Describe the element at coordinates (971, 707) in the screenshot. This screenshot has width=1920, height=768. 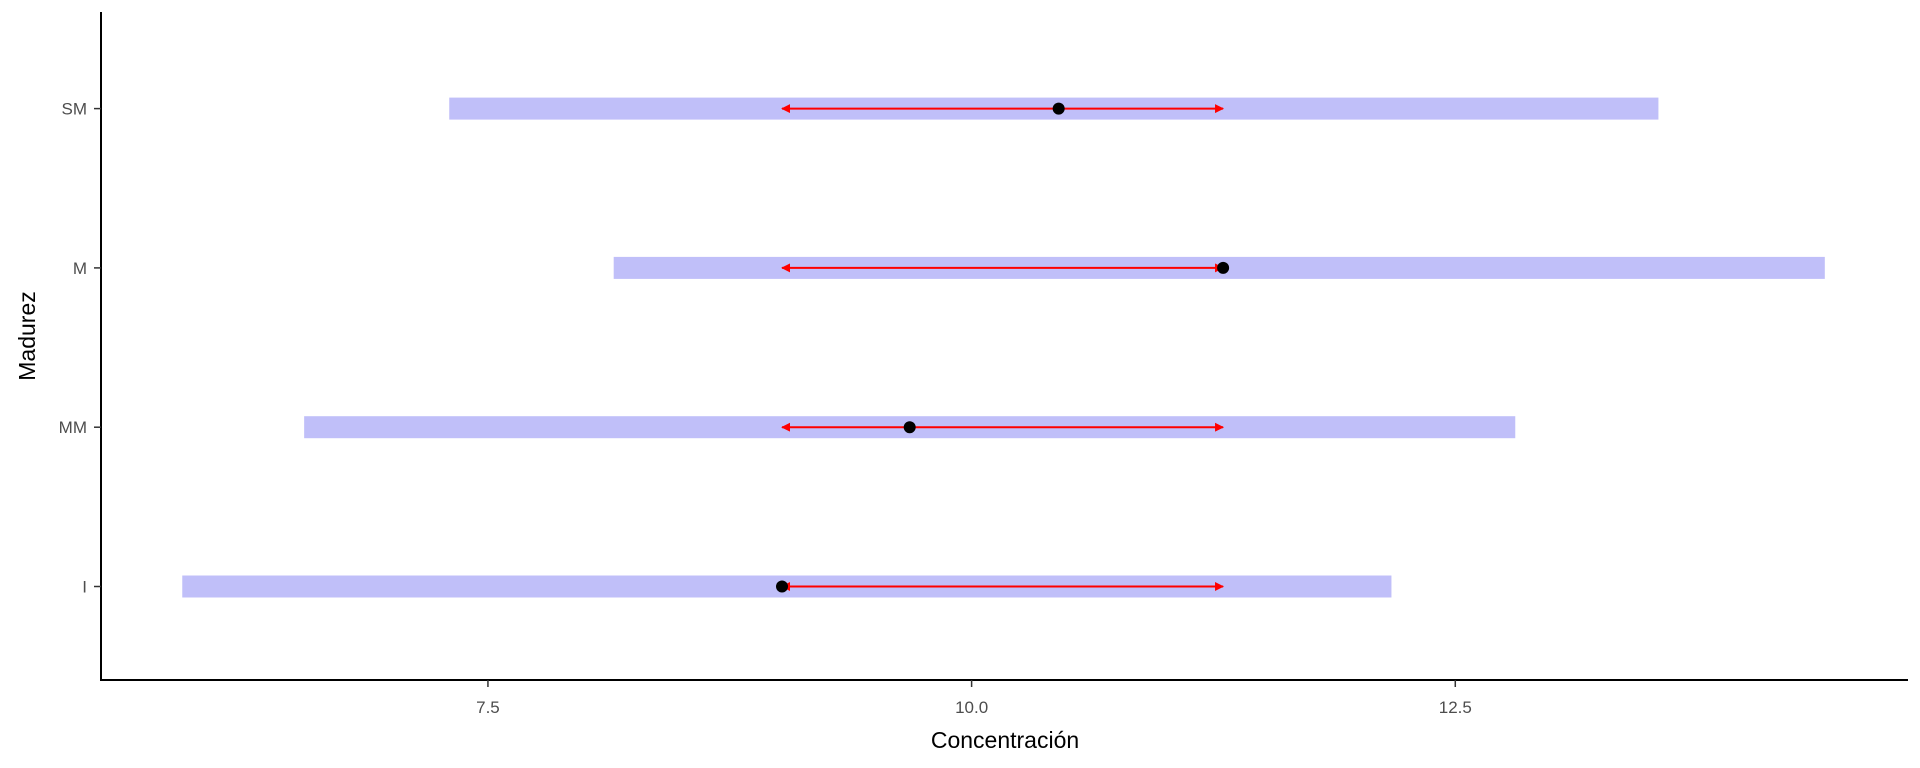
I see `x-tick-label-1: 10.0` at that location.